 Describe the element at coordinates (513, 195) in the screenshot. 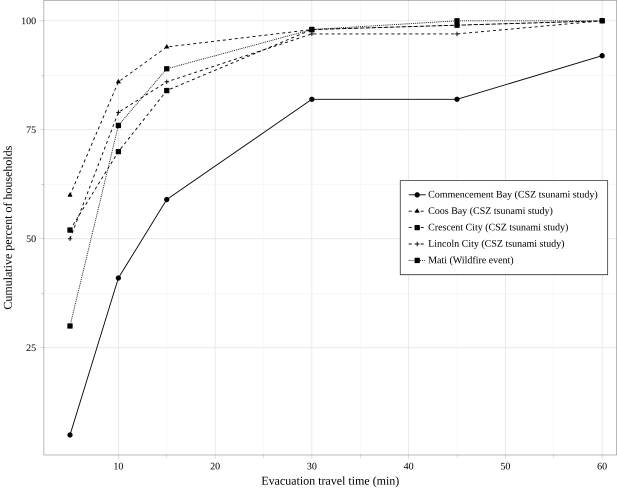

I see `legend-label: Commencement Bay (CSZ tsunami study)` at that location.